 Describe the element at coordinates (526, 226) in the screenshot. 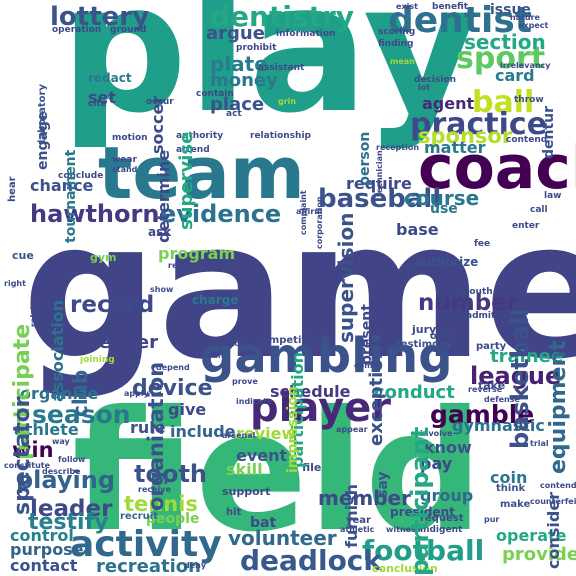

I see `word-enter: enter` at that location.